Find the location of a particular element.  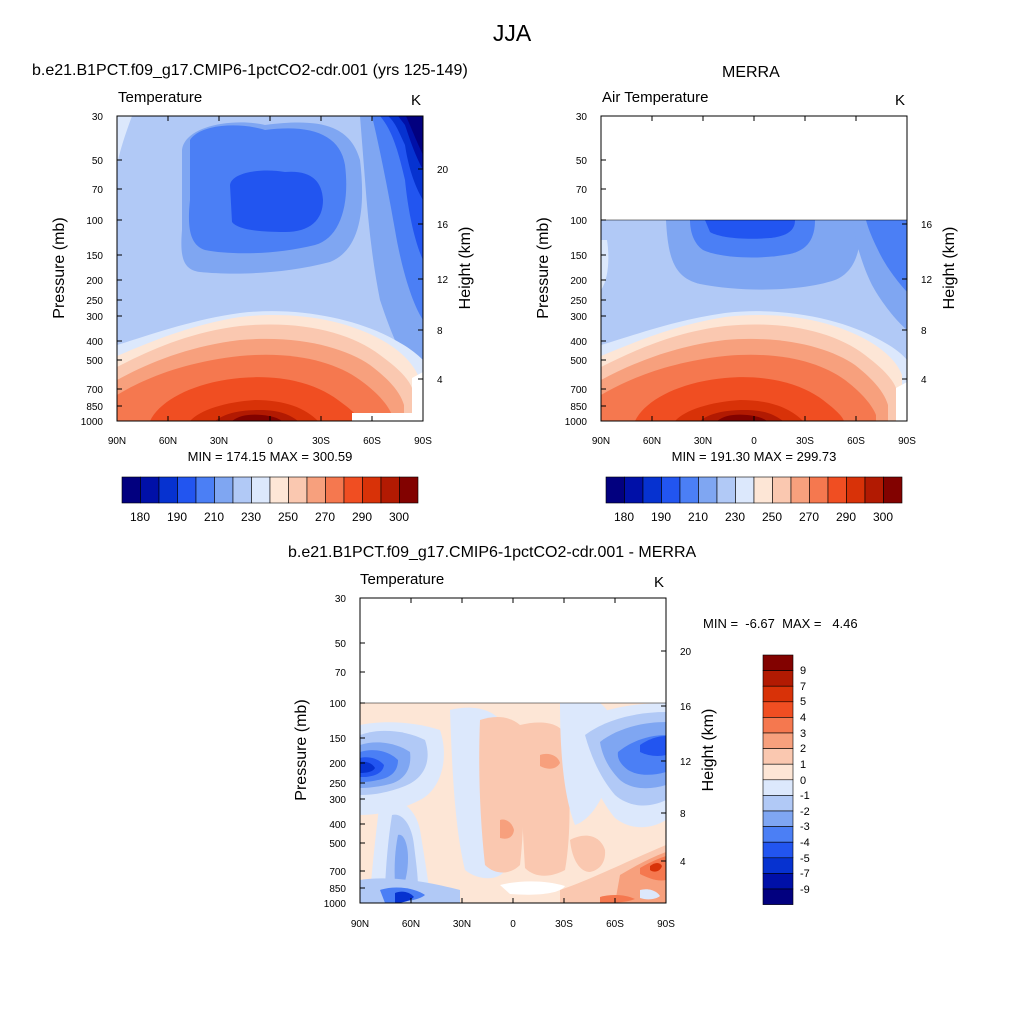

panel3-ylabel: Pressure (mb) is located at coordinates (301, 749).